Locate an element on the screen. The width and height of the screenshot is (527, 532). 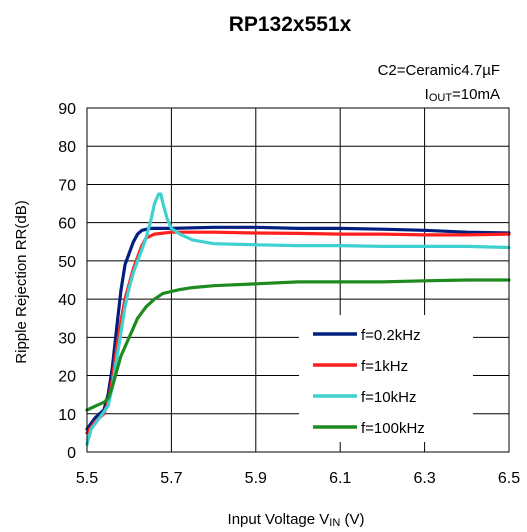
chart-title: RP132x551x is located at coordinates (290, 24).